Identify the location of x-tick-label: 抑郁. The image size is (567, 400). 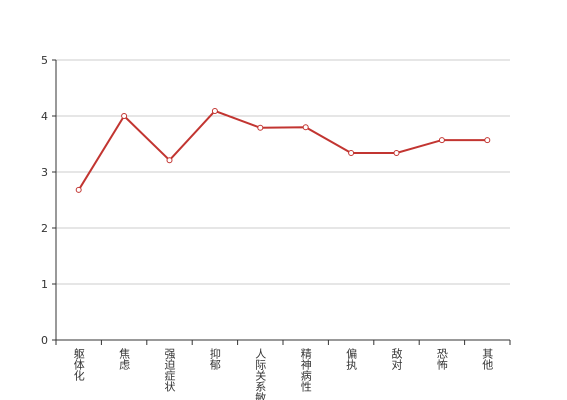
(214, 358).